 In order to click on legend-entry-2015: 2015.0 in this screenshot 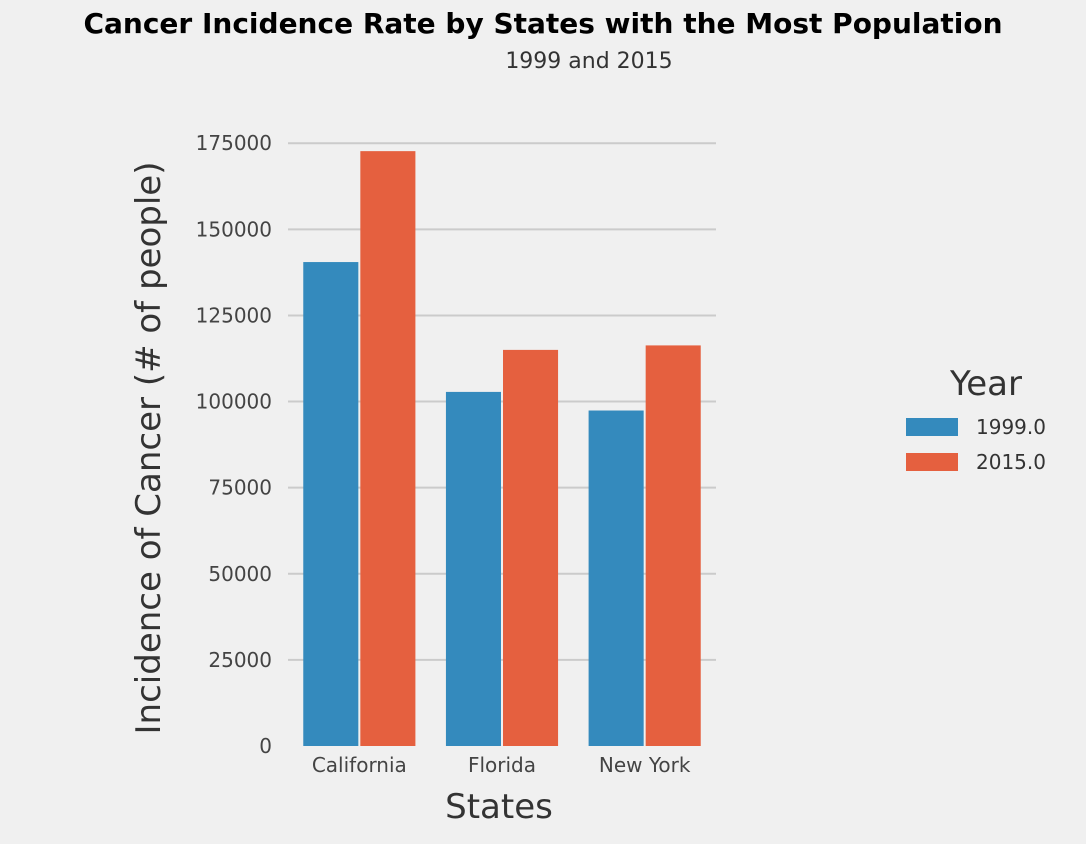, I will do `click(1011, 462)`.